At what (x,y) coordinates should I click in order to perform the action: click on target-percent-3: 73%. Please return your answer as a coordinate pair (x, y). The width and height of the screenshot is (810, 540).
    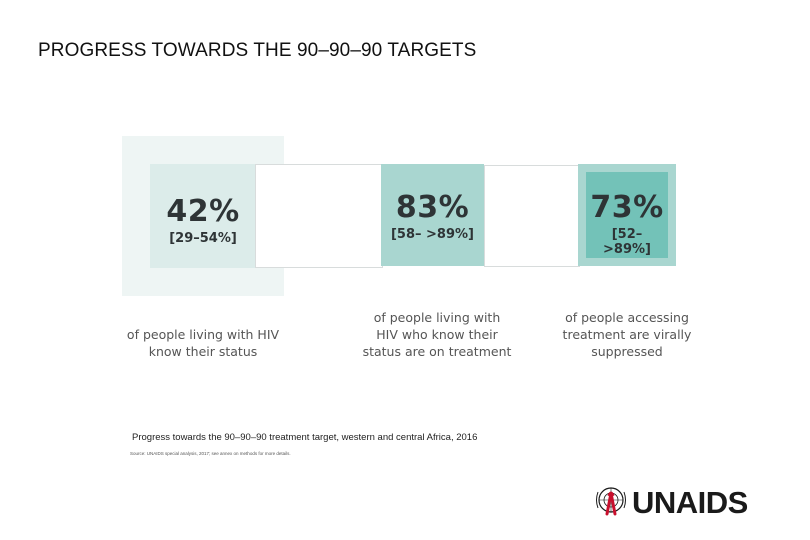
    Looking at the image, I should click on (627, 207).